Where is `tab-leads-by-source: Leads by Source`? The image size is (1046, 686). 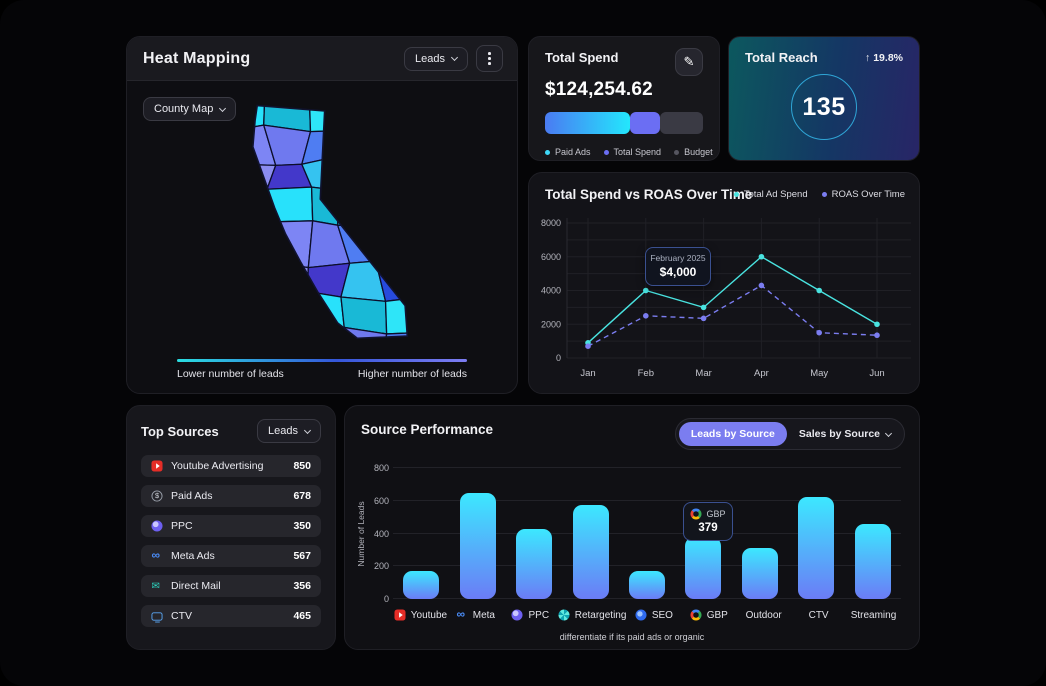
tab-leads-by-source: Leads by Source is located at coordinates (732, 434).